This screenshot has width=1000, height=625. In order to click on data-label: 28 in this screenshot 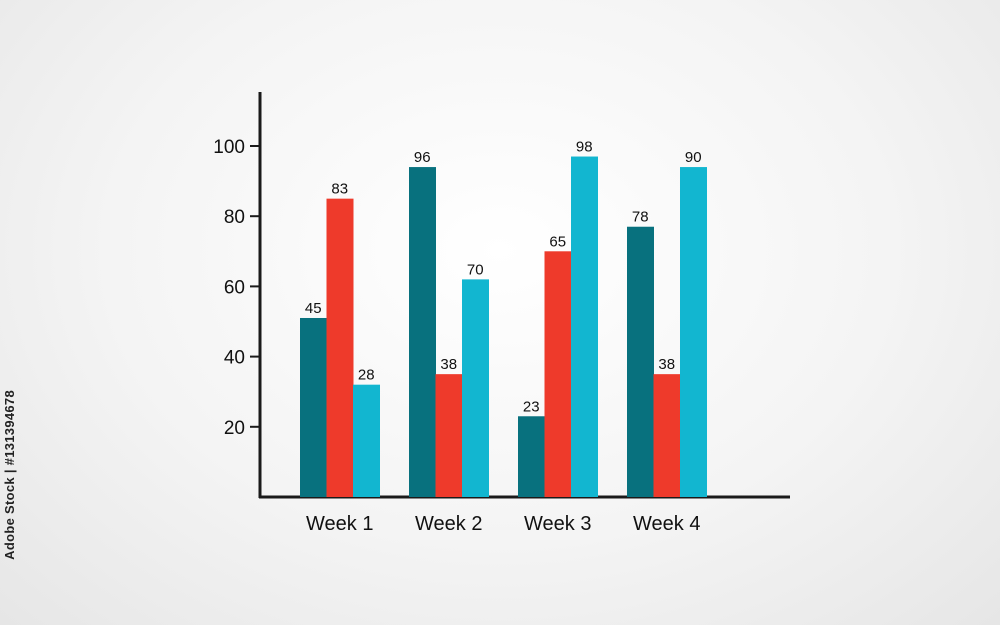, I will do `click(366, 375)`.